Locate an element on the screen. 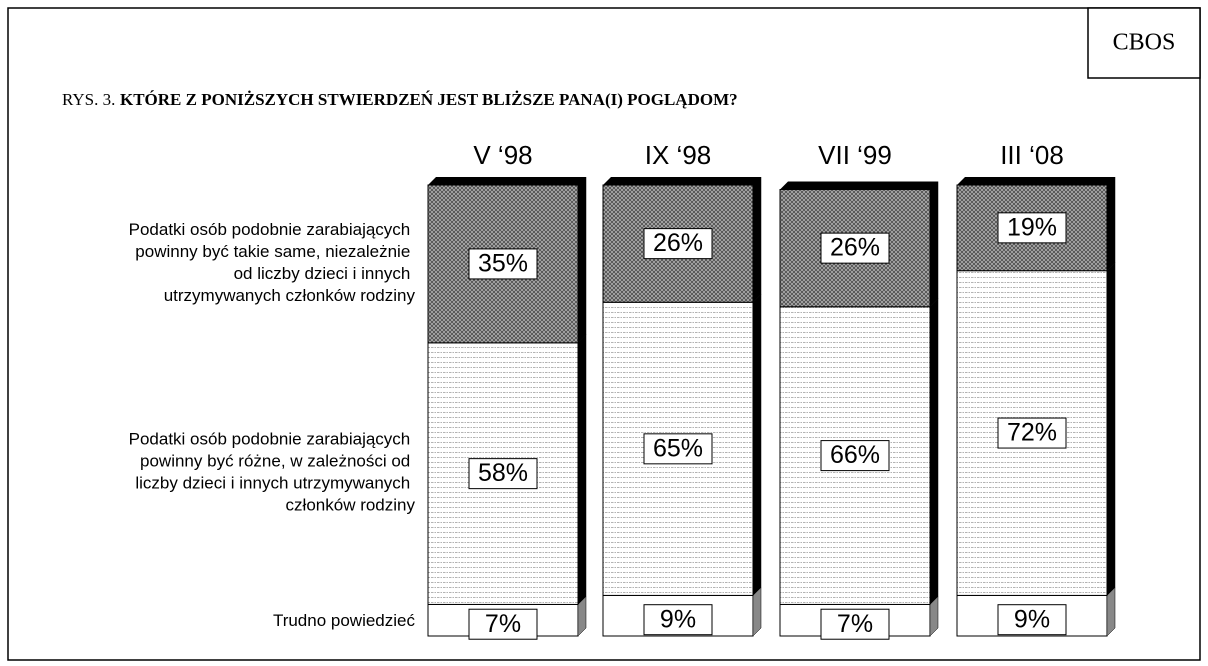 The height and width of the screenshot is (666, 1208). value-label: 35% is located at coordinates (503, 264).